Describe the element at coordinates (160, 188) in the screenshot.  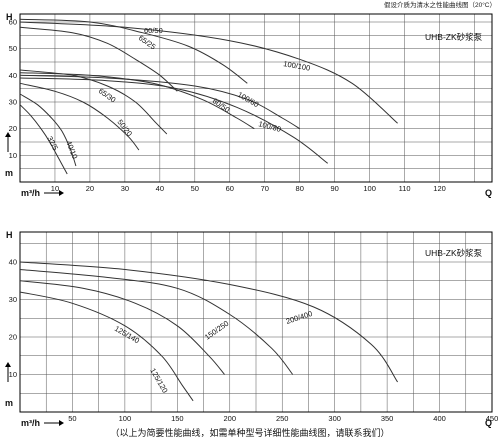
I see `x-tick-label: 40` at that location.